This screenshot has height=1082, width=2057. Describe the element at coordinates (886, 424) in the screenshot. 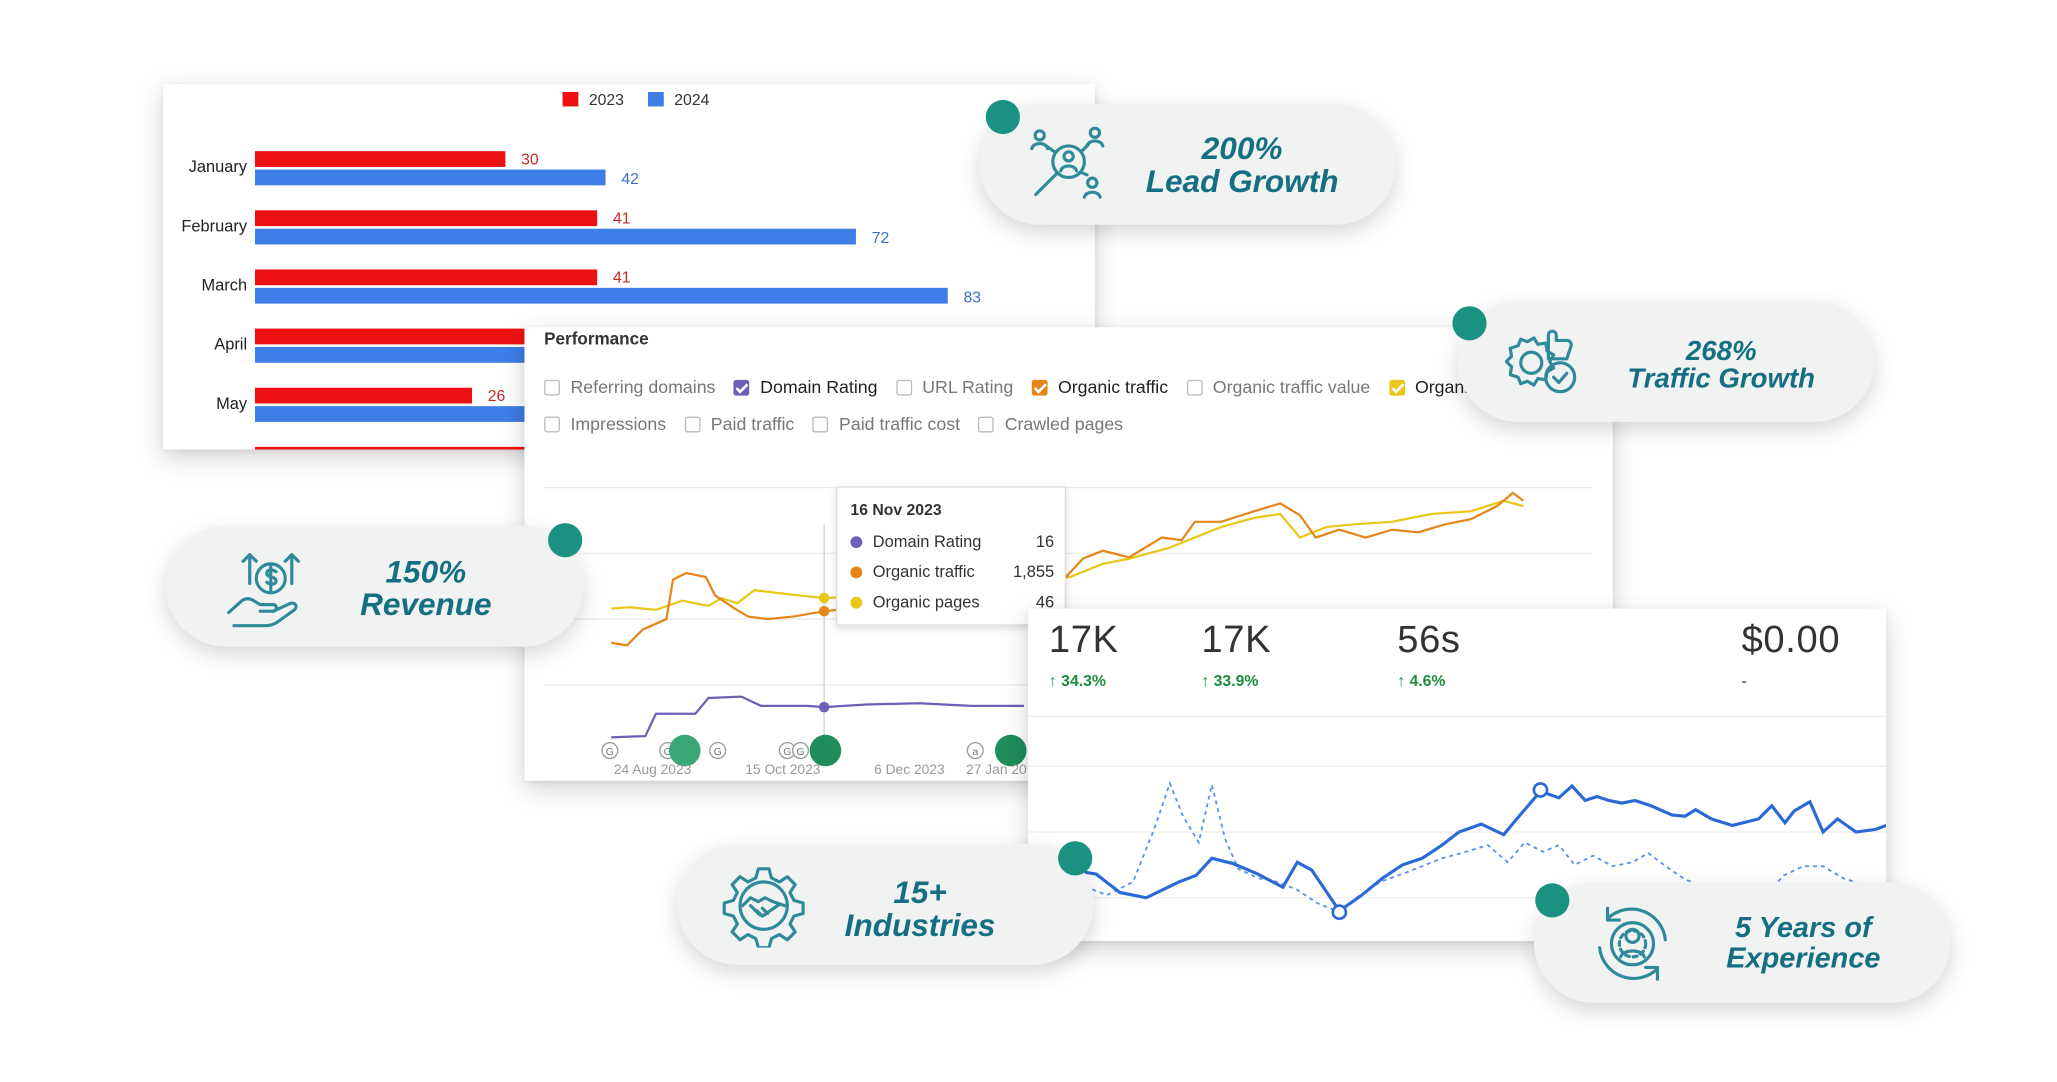

I see `checkbox-paid-traffic-cost: Paid traffic cost` at that location.